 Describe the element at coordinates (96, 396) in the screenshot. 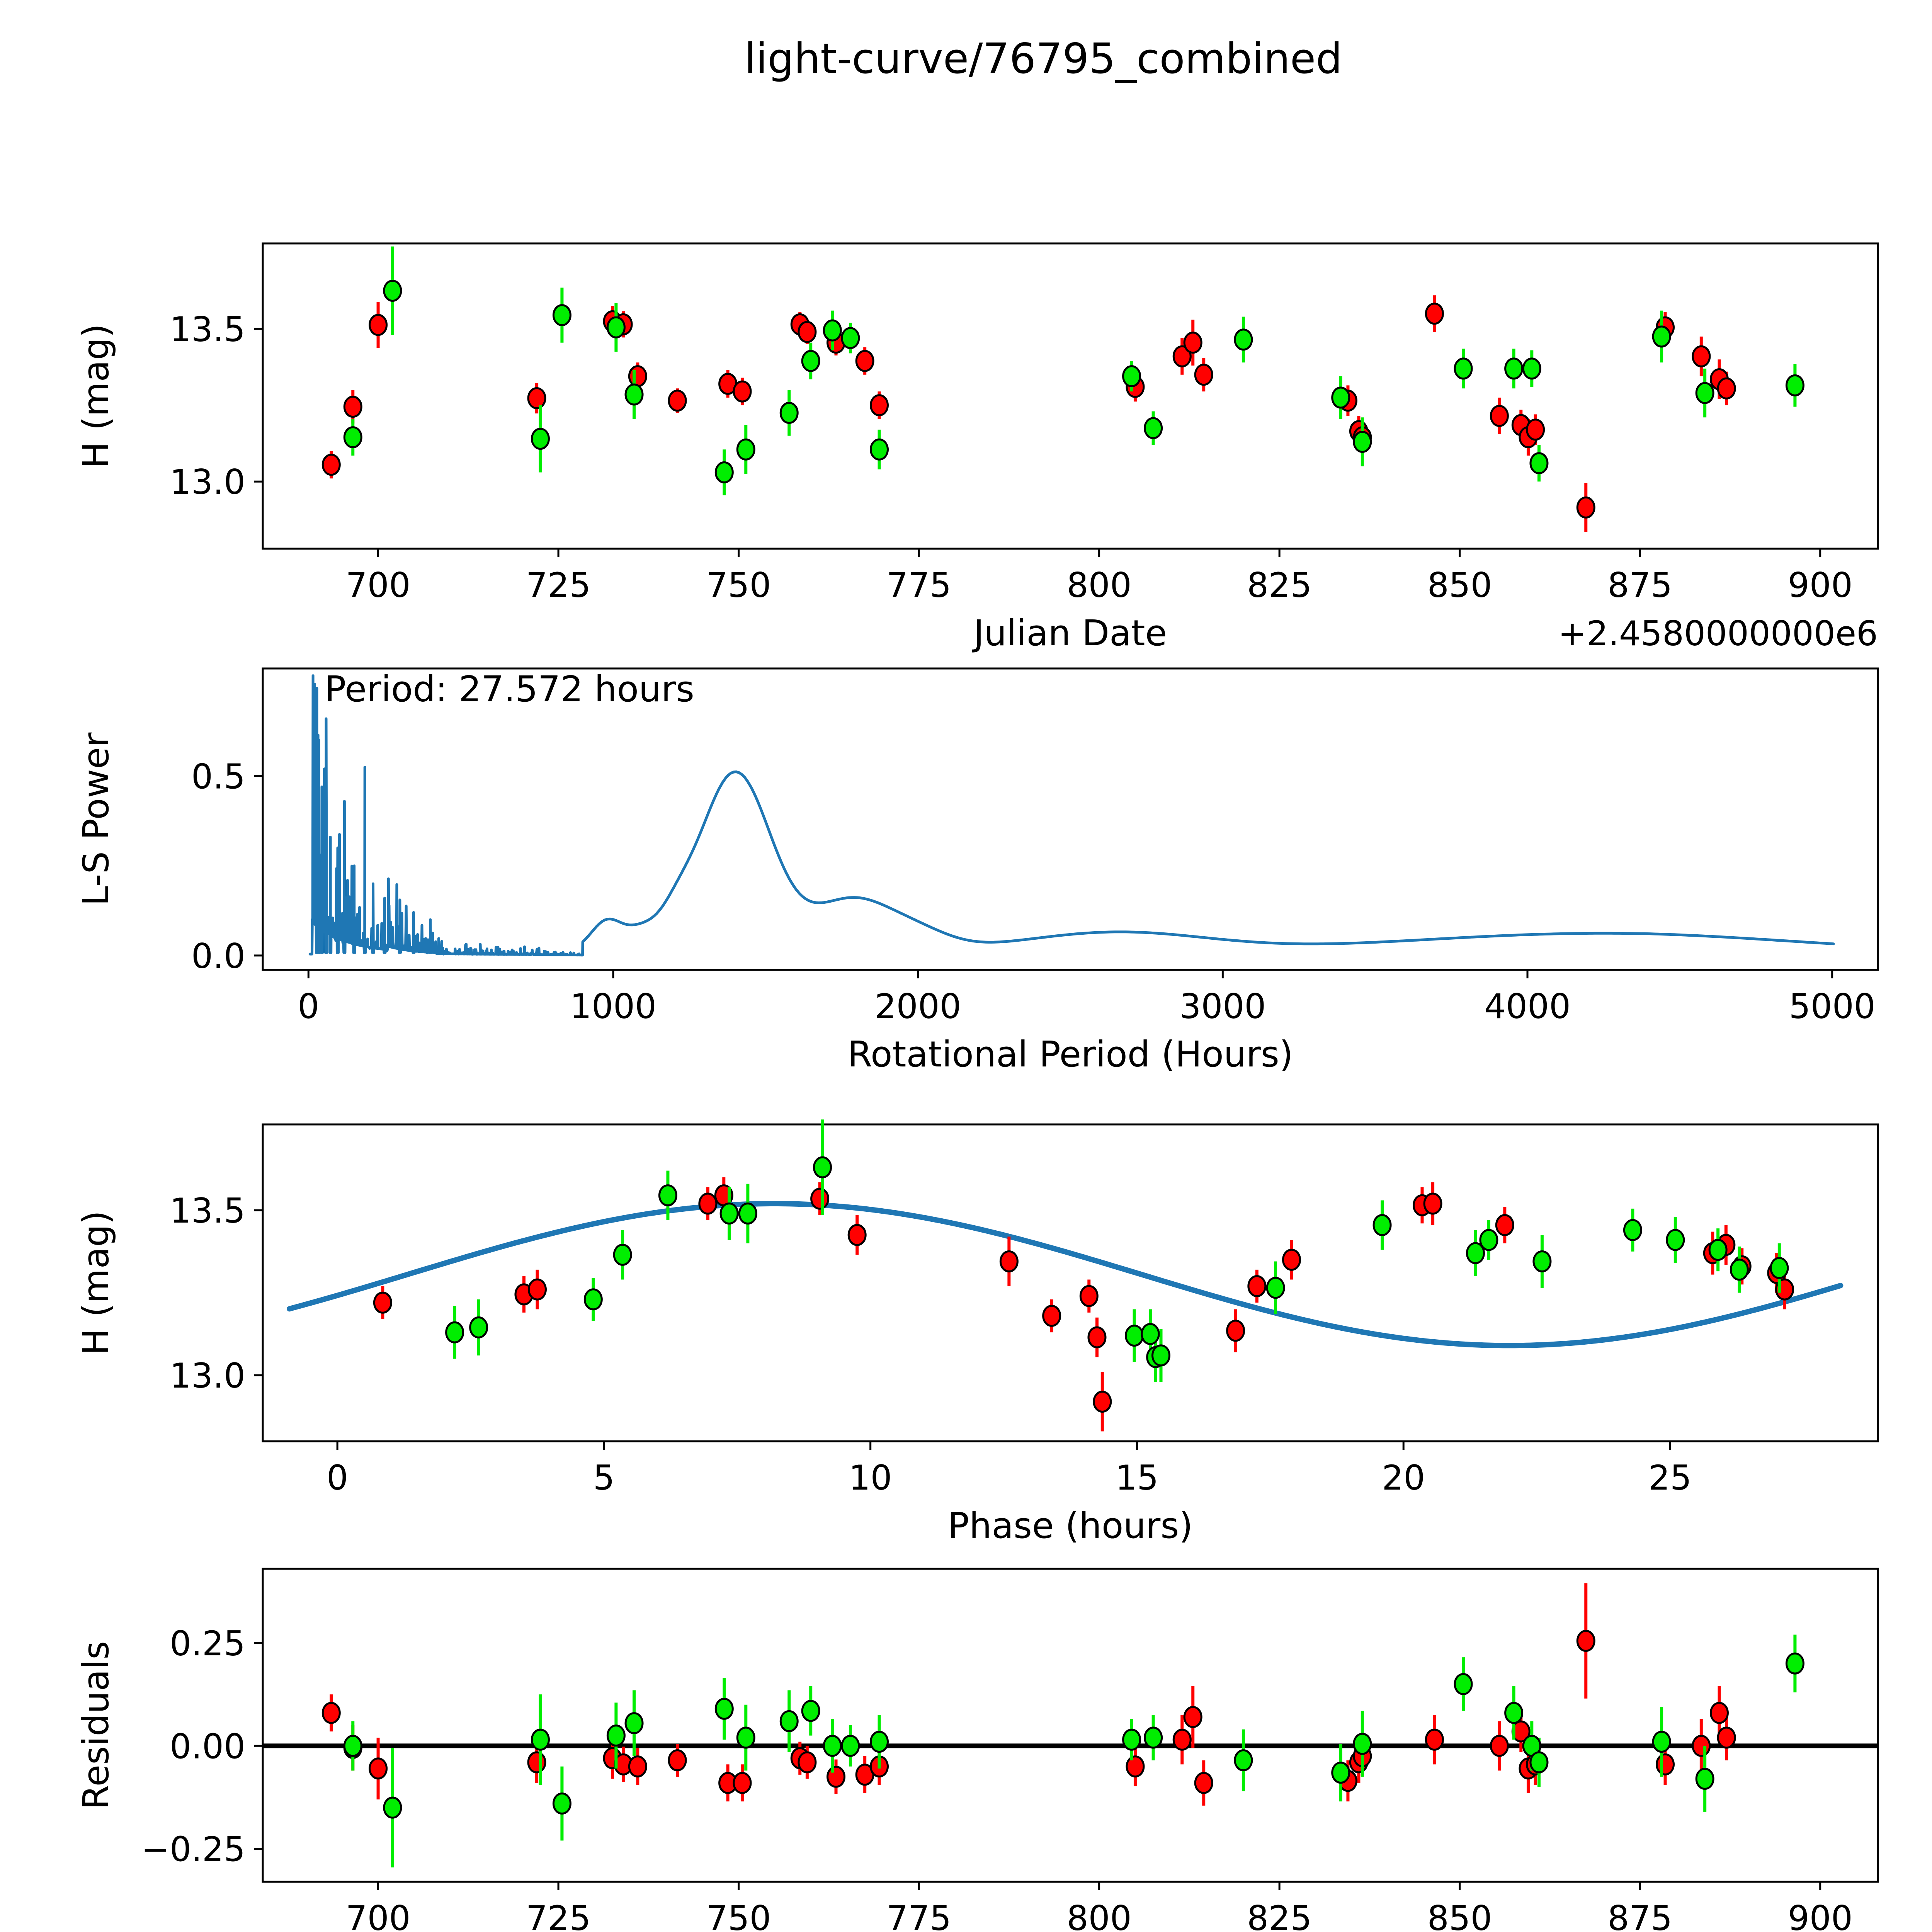

I see `lightcurve-y-axis-label: H (mag)` at that location.